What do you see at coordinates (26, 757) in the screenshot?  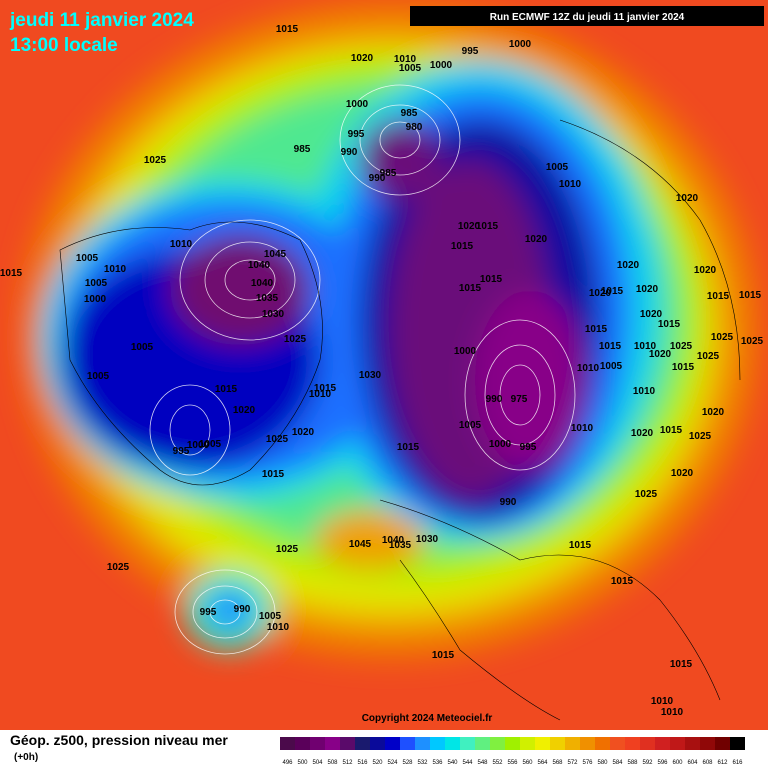 I see `footer-lead: (+0h)` at bounding box center [26, 757].